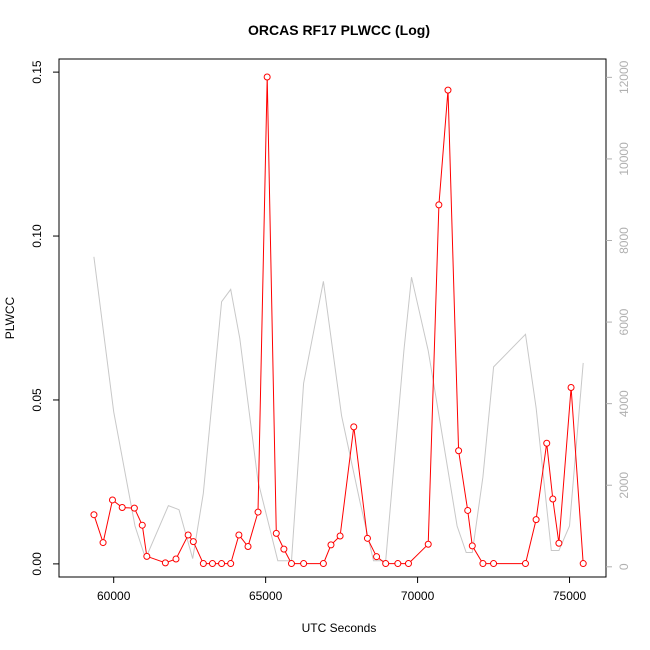 The image size is (650, 650). I want to click on x-tick-label: 70000, so click(418, 596).